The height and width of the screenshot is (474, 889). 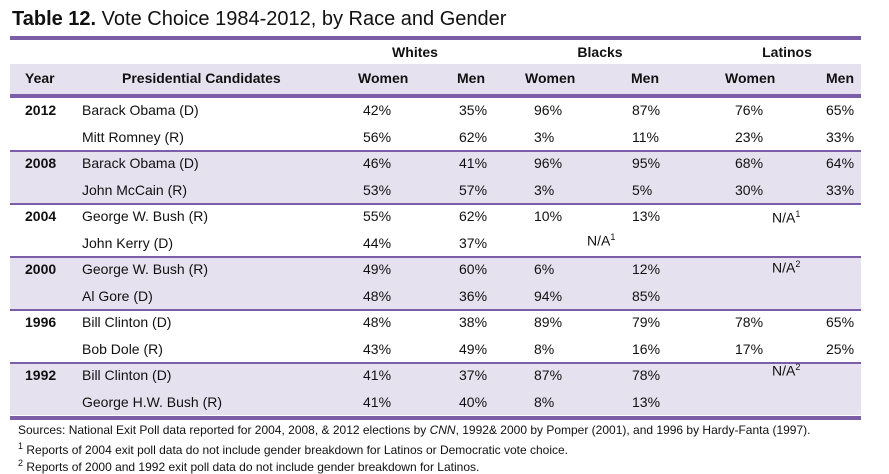 What do you see at coordinates (415, 52) in the screenshot?
I see `group-header-whites: Whites` at bounding box center [415, 52].